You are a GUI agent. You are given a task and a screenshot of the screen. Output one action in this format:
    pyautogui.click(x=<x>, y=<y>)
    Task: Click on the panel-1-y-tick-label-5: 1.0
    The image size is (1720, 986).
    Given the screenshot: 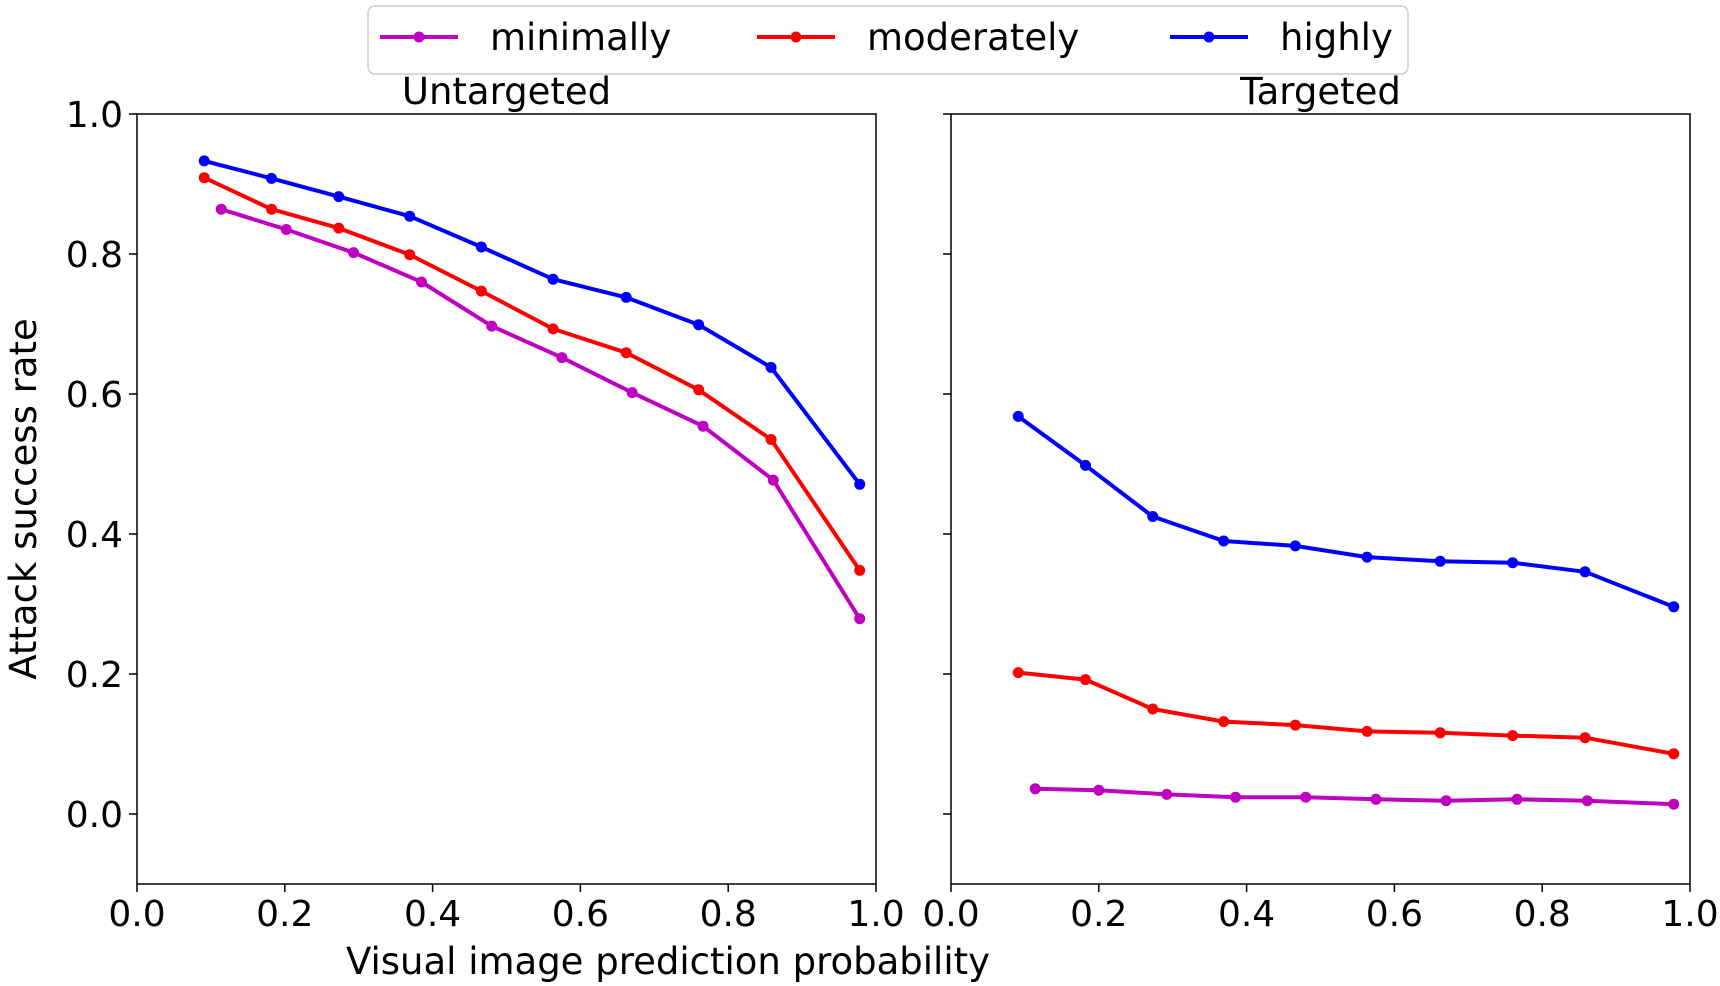 What is the action you would take?
    pyautogui.click(x=94, y=115)
    